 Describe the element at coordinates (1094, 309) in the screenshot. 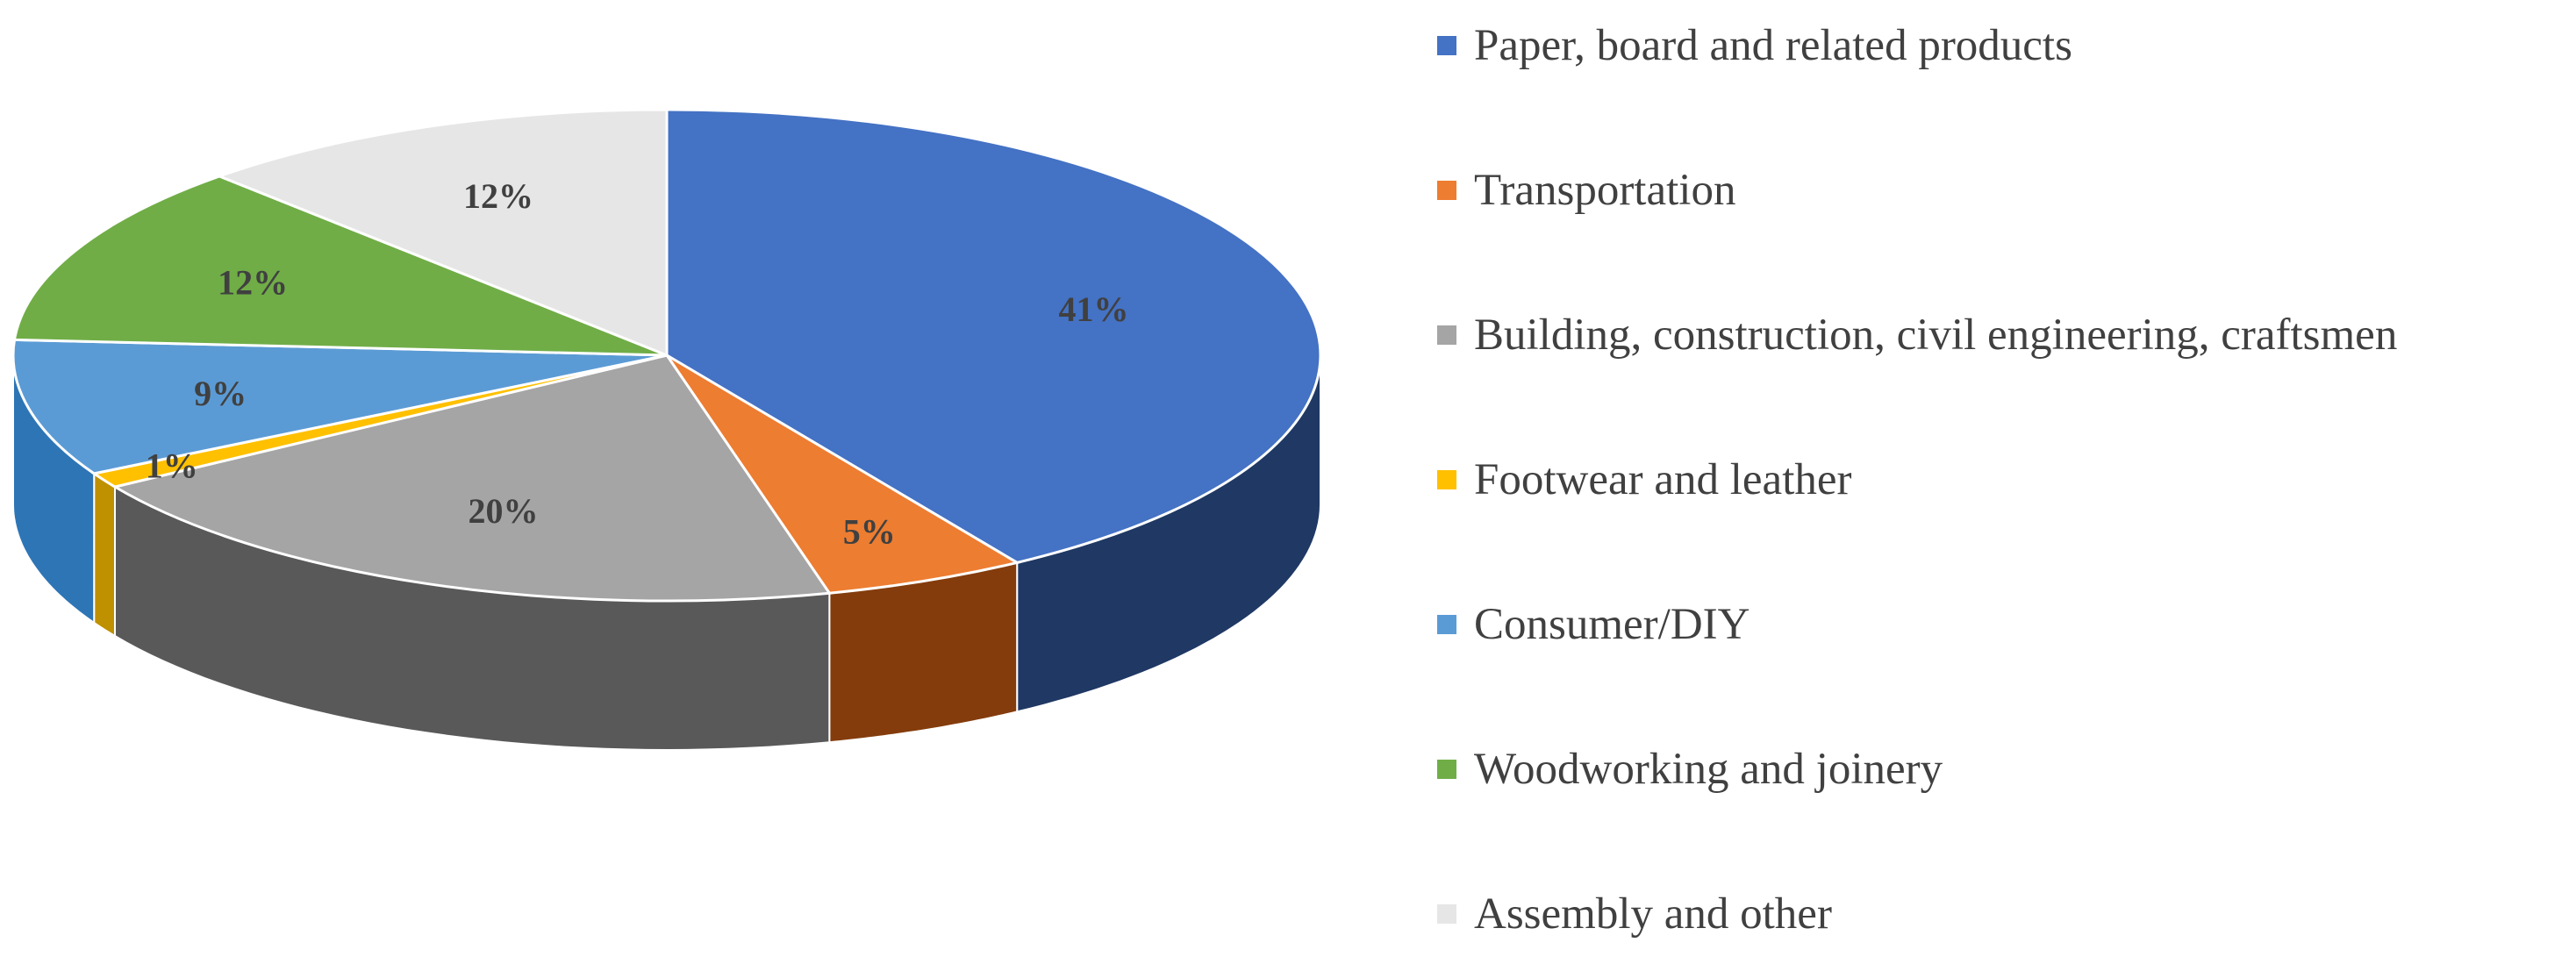

I see `data-label-paper-board-and-related-products: 41%` at that location.